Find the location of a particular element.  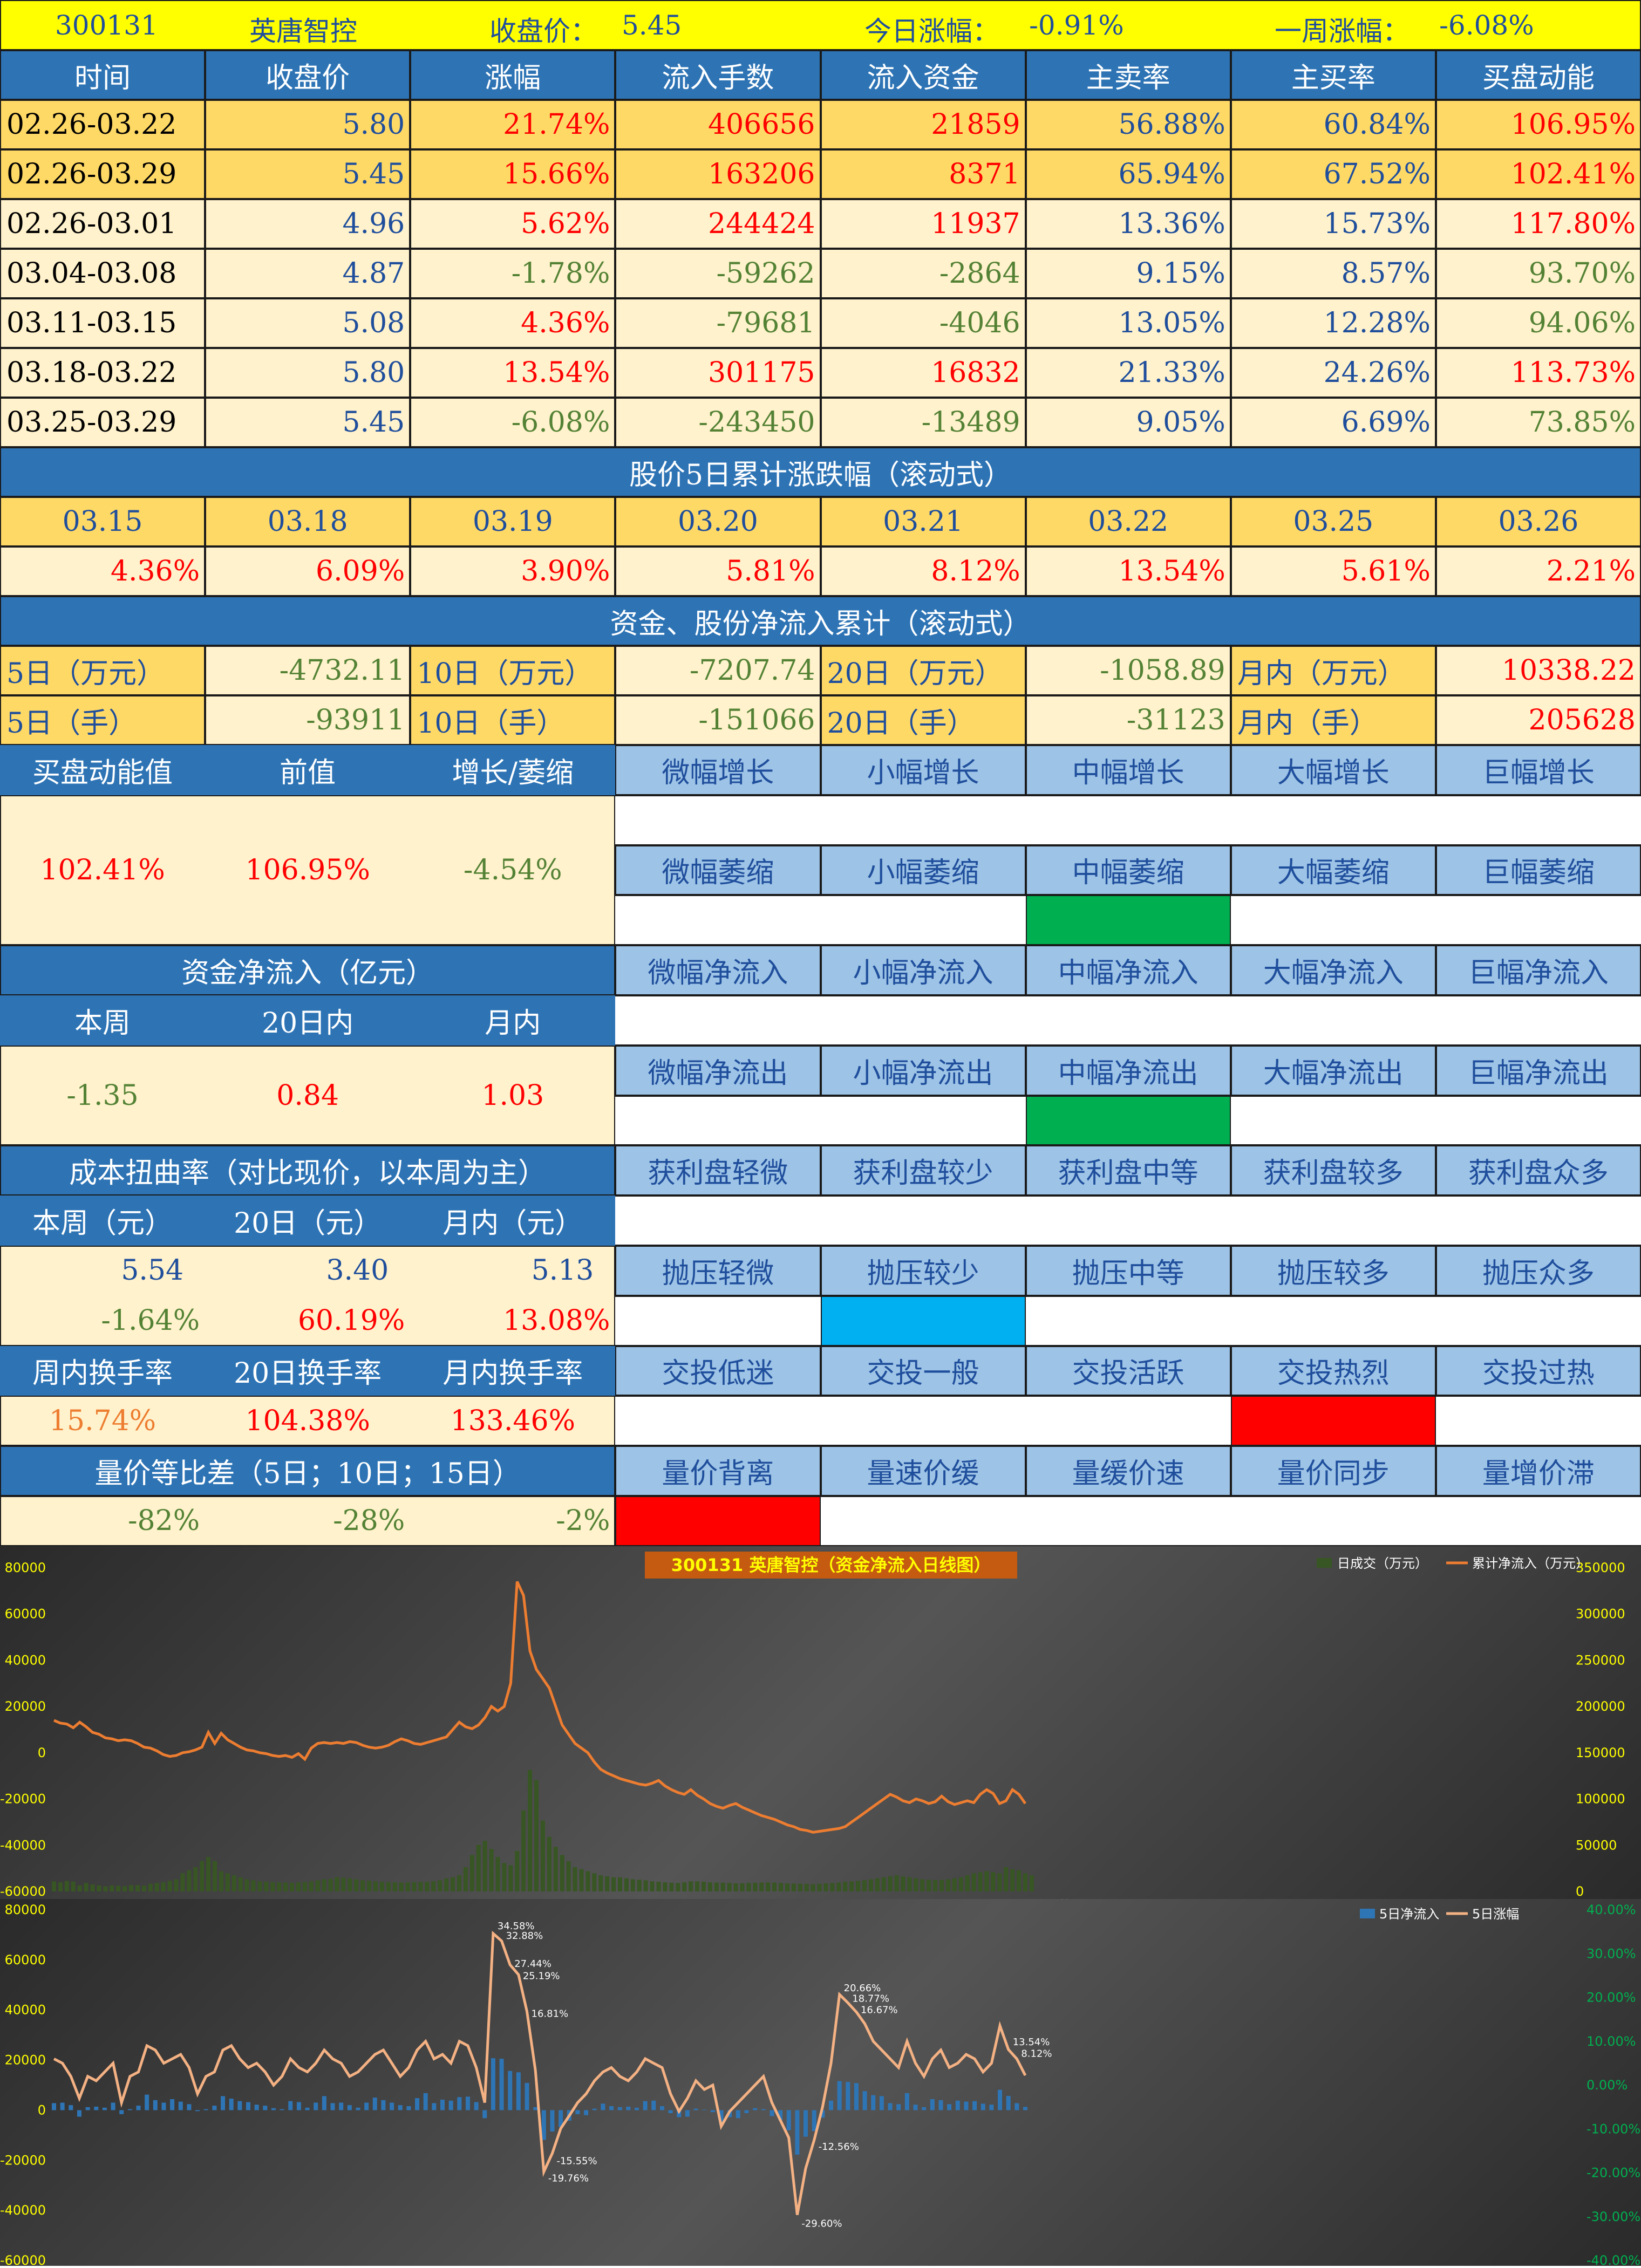

left-axis-tick: 60000 is located at coordinates (25, 1960).